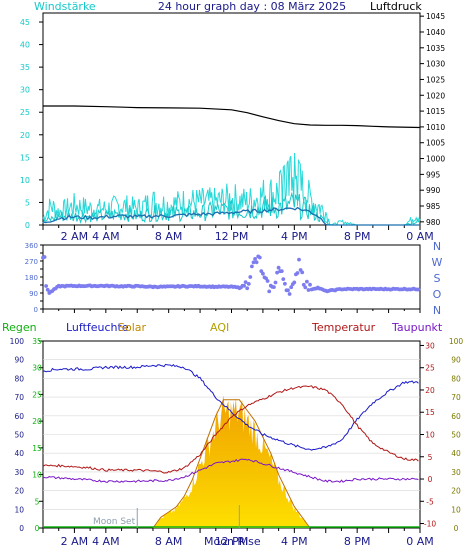 Image resolution: width=467 pixels, height=556 pixels. Describe the element at coordinates (435, 127) in the screenshot. I see `pressure-tick-label: 1010` at that location.